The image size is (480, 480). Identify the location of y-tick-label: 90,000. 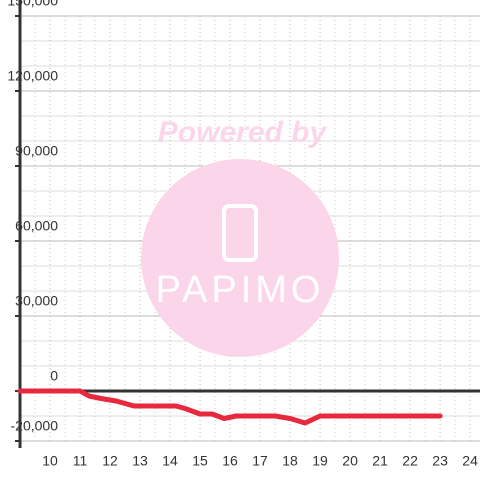
(36, 151).